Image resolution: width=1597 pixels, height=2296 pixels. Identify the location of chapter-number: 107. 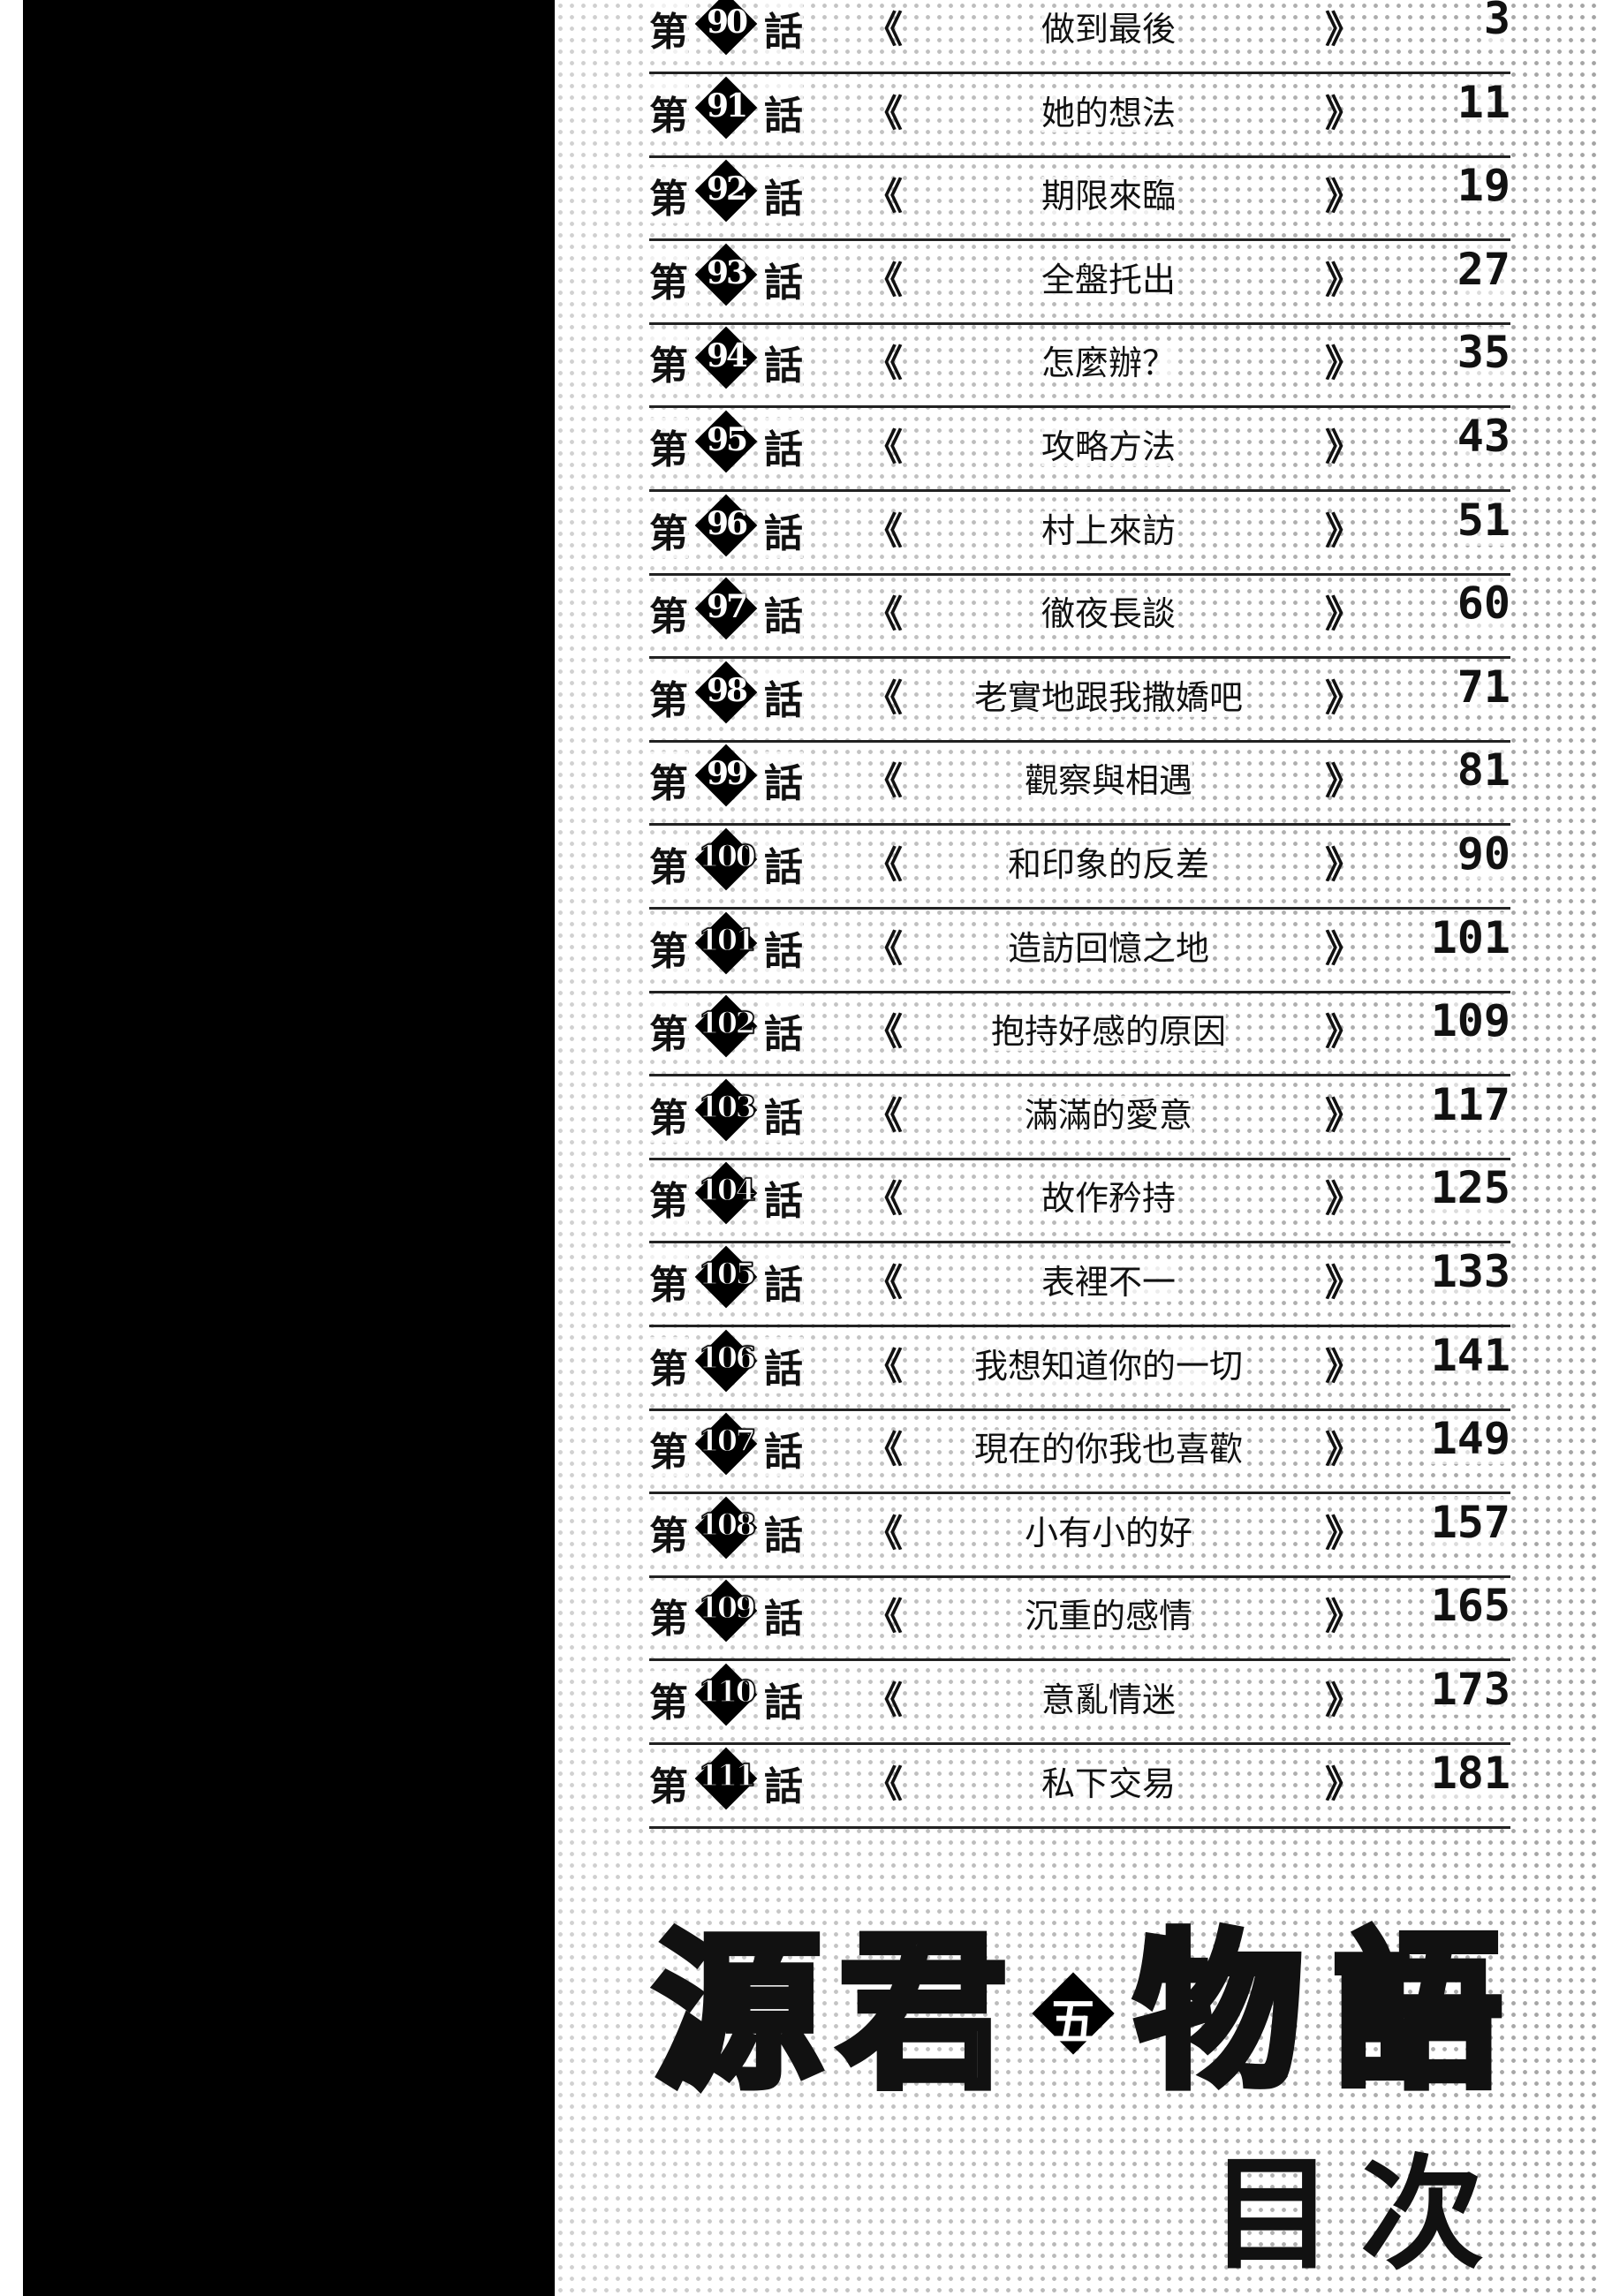
(727, 1441).